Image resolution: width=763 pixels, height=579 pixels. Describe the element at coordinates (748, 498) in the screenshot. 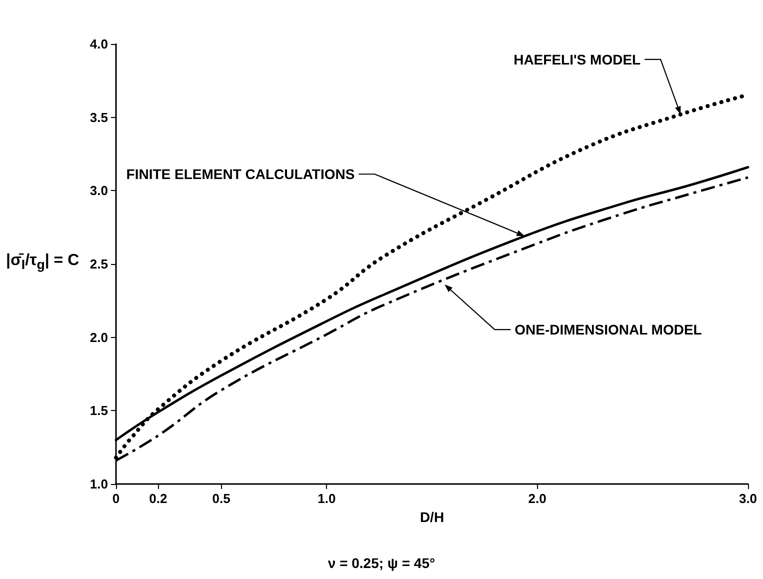

I see `x-tick-label: 3.0` at that location.